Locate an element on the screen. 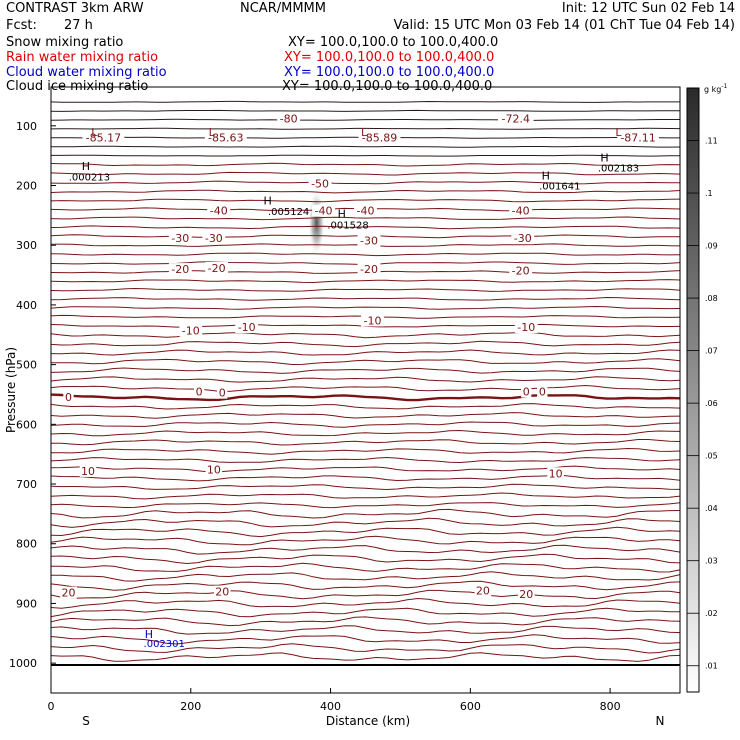 This screenshot has height=740, width=740. field-name-rain: Rain water mixing ratio is located at coordinates (82, 57).